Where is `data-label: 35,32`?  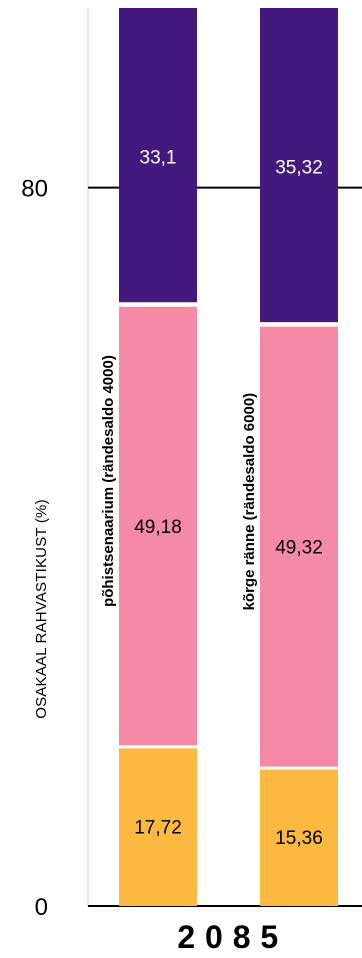 data-label: 35,32 is located at coordinates (299, 168).